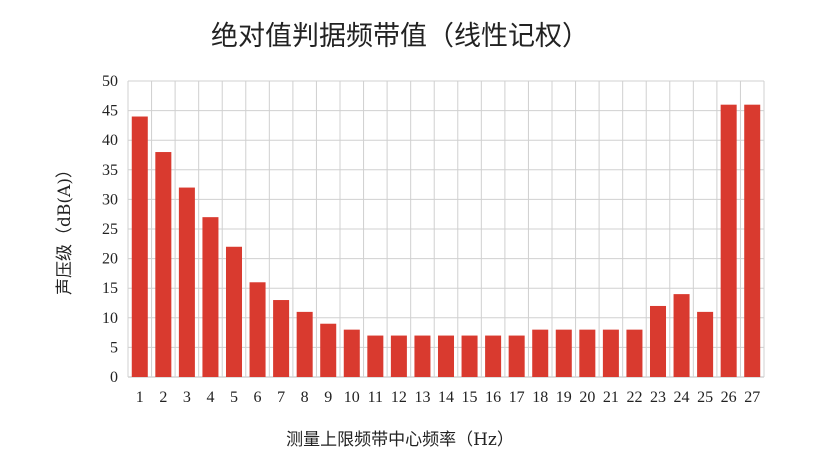  What do you see at coordinates (140, 397) in the screenshot?
I see `x-tick-label: 1` at bounding box center [140, 397].